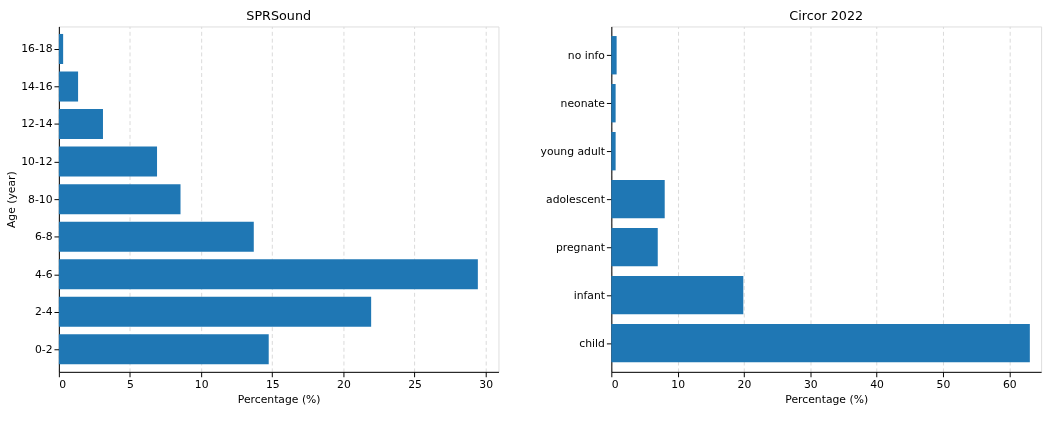 This screenshot has width=1047, height=442. What do you see at coordinates (37, 162) in the screenshot?
I see `y-tick-label: 10-12` at bounding box center [37, 162].